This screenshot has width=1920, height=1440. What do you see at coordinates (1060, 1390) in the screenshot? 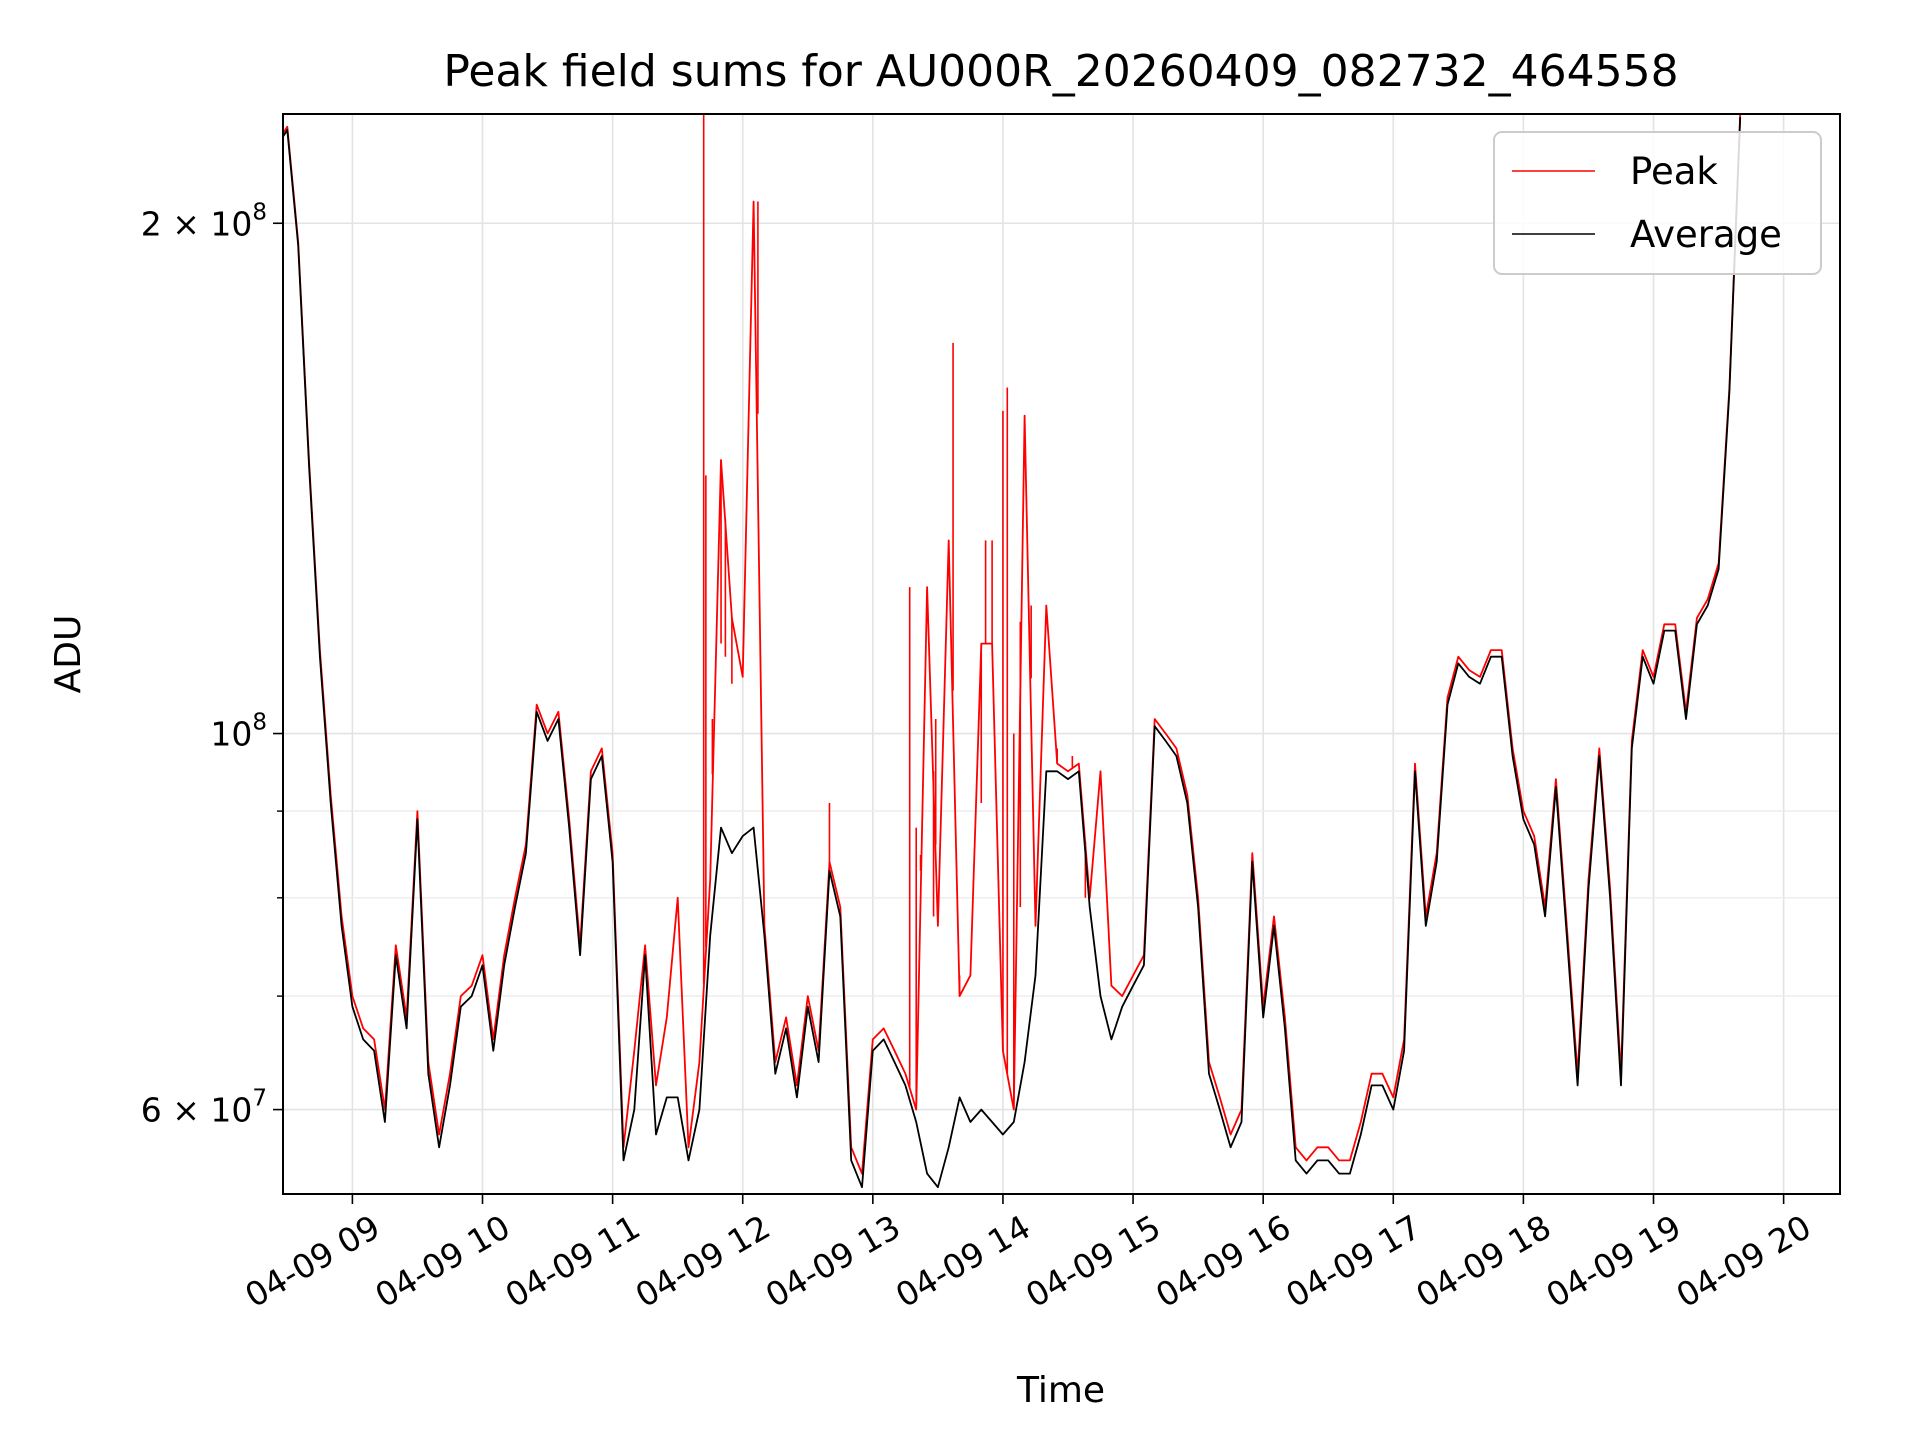
I see `x-axis-label: Time` at bounding box center [1060, 1390].